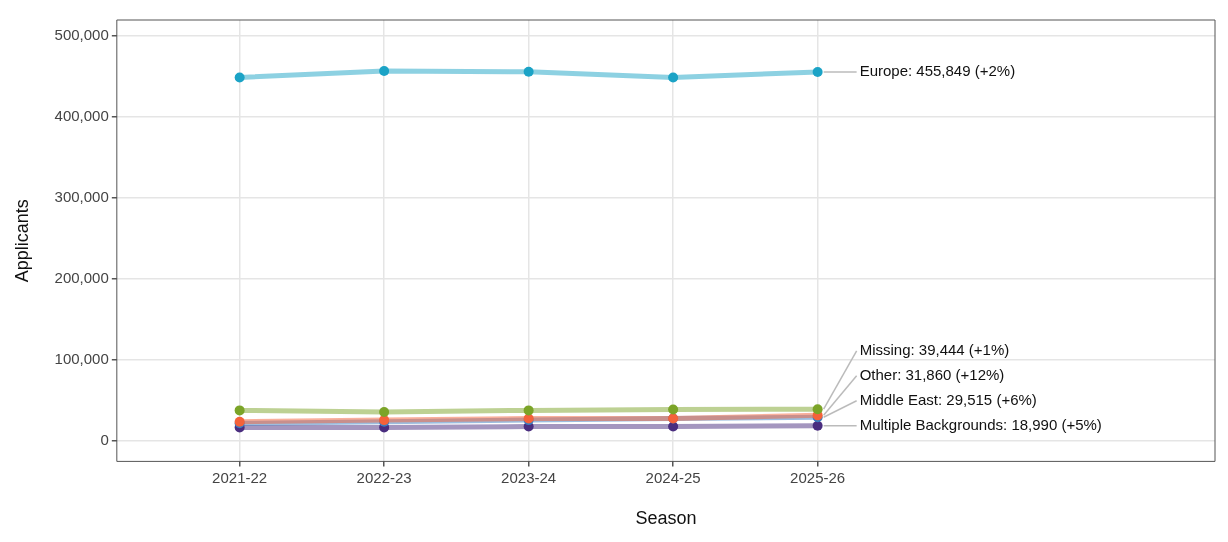 The width and height of the screenshot is (1228, 542). Describe the element at coordinates (81, 35) in the screenshot. I see `y-tick-label: 500,000` at that location.